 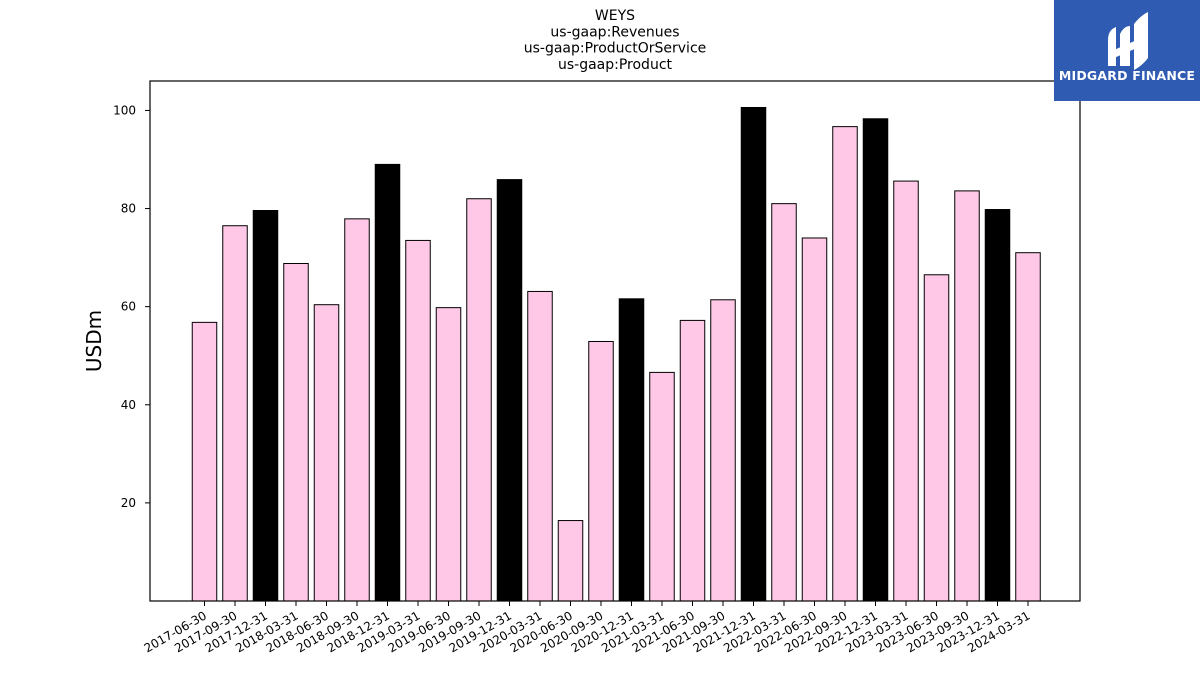 What do you see at coordinates (128, 405) in the screenshot?
I see `y-tick-label: 40` at bounding box center [128, 405].